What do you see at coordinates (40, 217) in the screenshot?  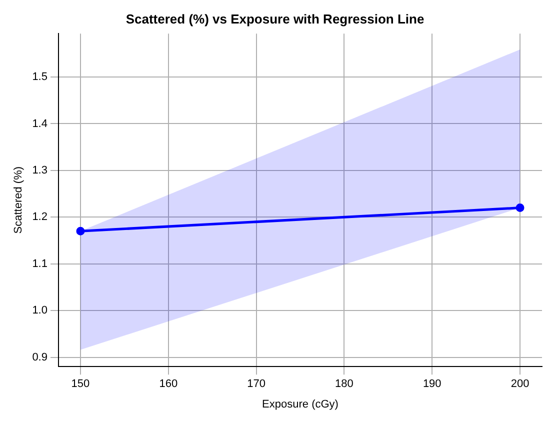 I see `y-tick-label: 1.2` at bounding box center [40, 217].